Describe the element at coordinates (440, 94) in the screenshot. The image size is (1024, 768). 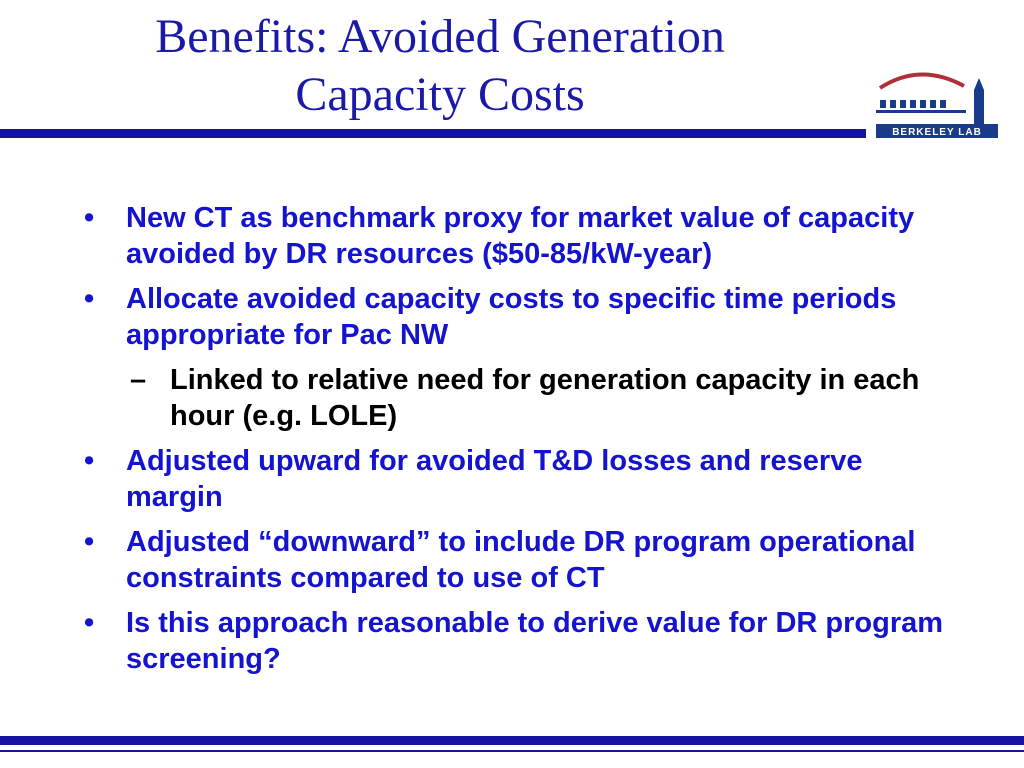
I see `slide-title-line-2: Capacity Costs` at that location.